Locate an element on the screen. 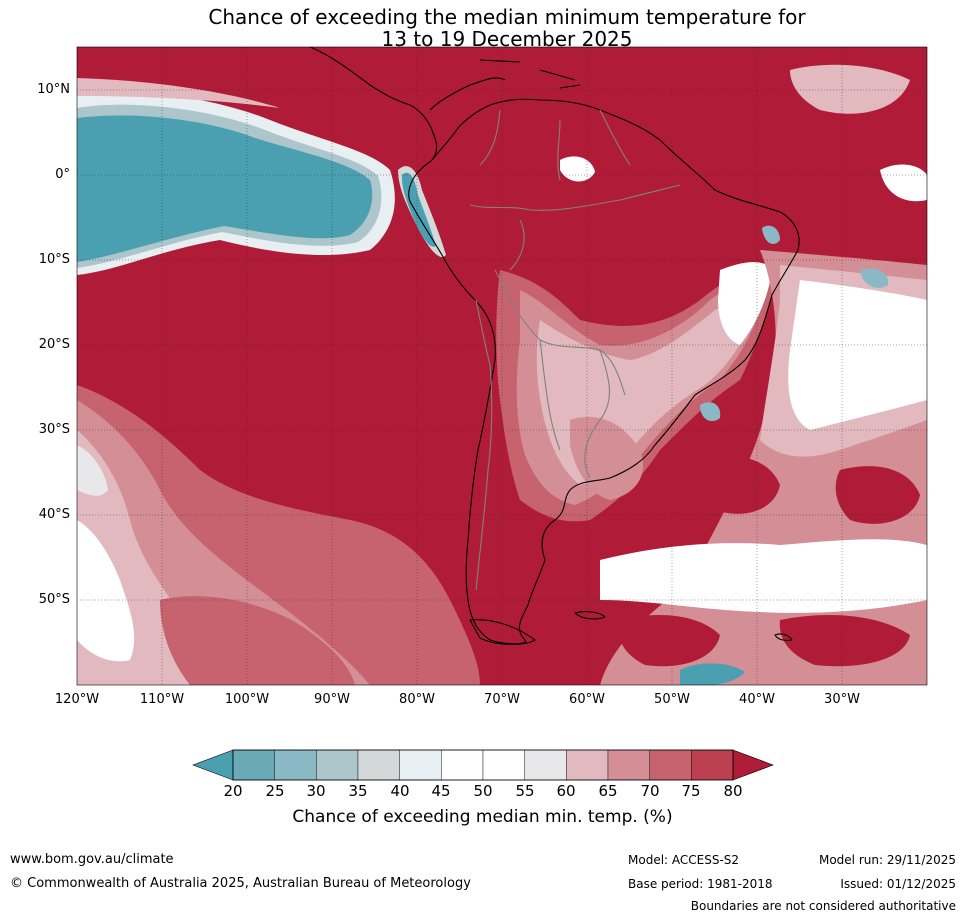  north-pacific-pale-strip is located at coordinates (178, 93).